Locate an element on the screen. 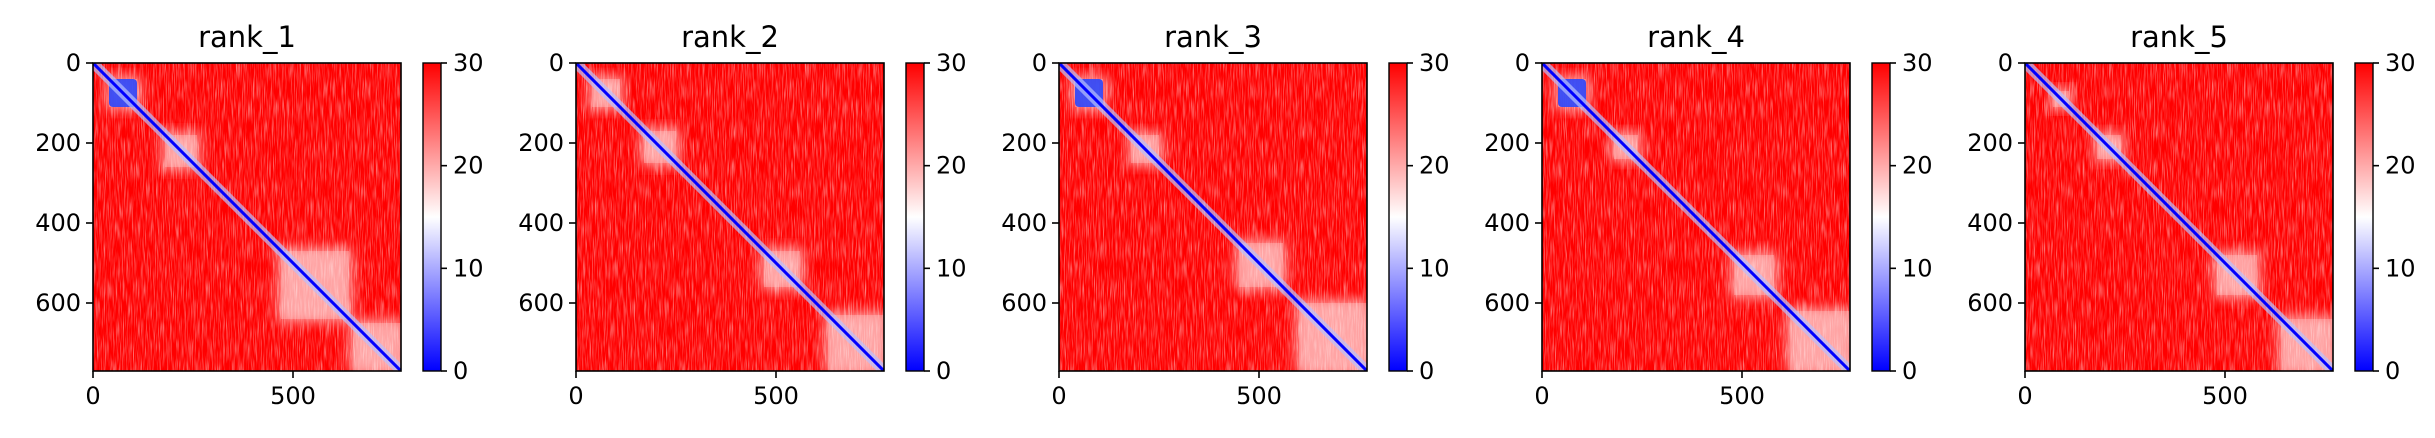 This screenshot has height=438, width=2435. panel-title: rank_3 is located at coordinates (1213, 37).